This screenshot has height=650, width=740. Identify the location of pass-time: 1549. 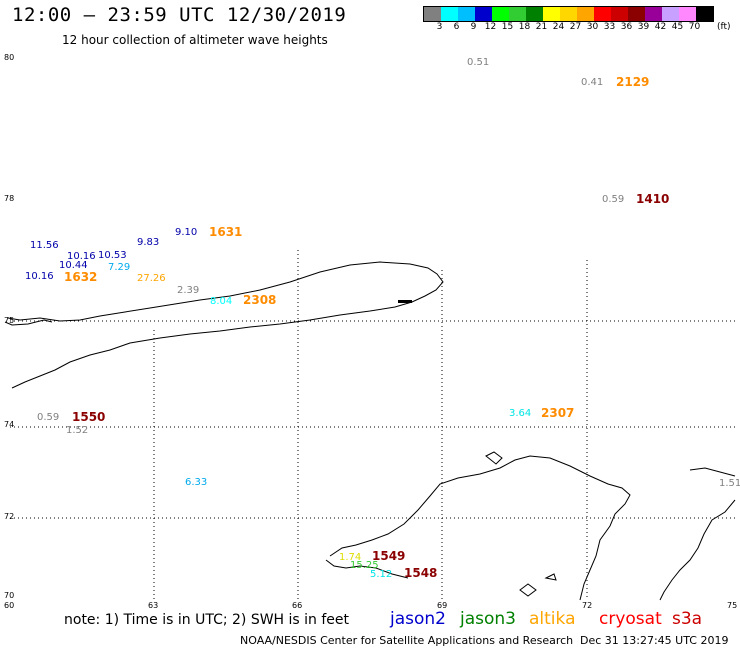
(388, 556).